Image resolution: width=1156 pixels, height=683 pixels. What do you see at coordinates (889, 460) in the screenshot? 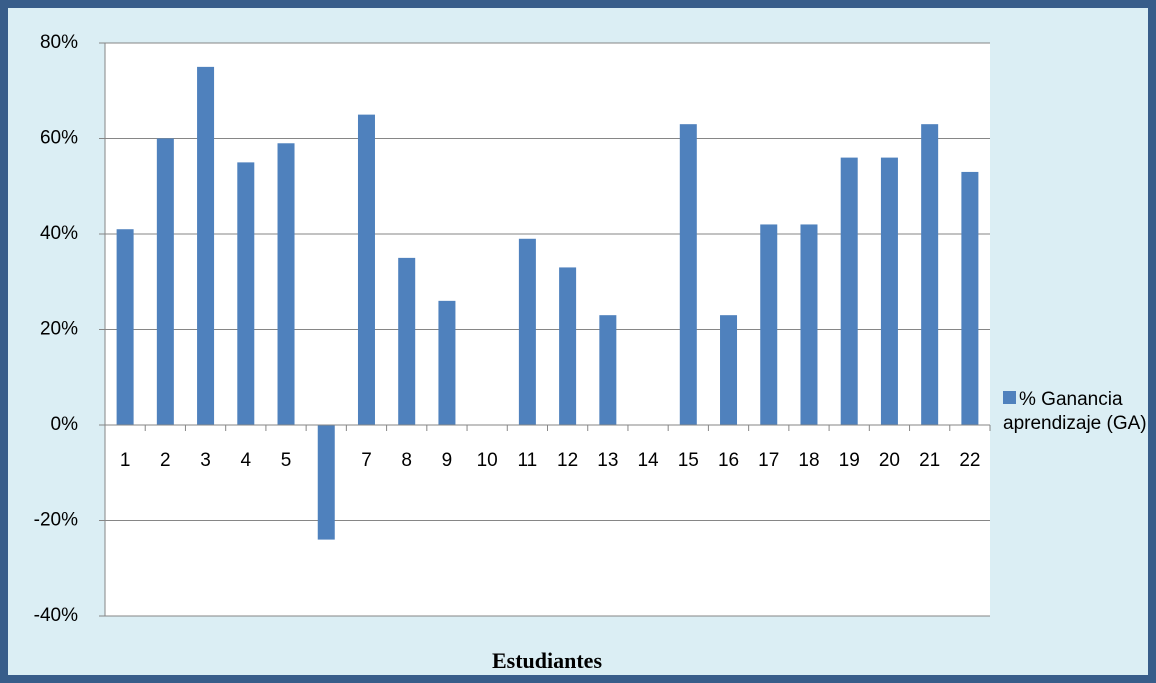
I see `x-tick-label: 20` at bounding box center [889, 460].